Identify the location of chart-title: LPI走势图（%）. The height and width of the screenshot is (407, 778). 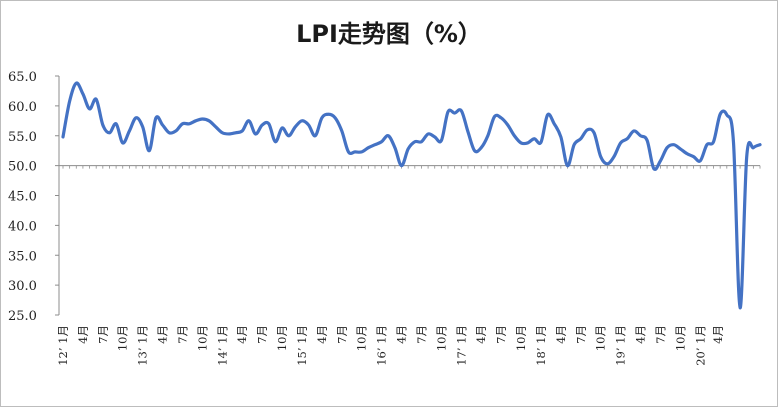
(389, 34).